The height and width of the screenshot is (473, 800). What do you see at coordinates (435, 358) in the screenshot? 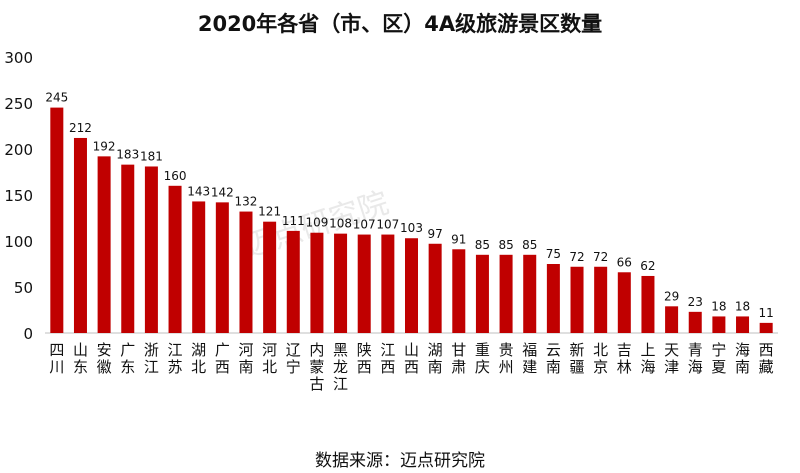
I see `x-tick-label: 湖南` at bounding box center [435, 358].